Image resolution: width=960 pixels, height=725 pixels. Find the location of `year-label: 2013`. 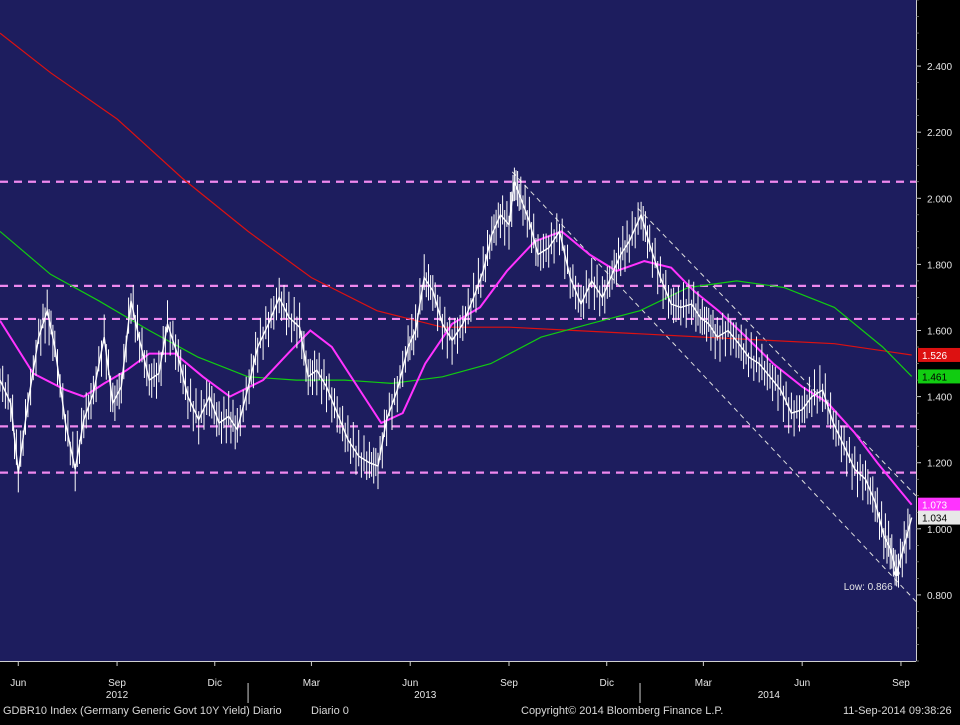

year-label: 2013 is located at coordinates (425, 695).